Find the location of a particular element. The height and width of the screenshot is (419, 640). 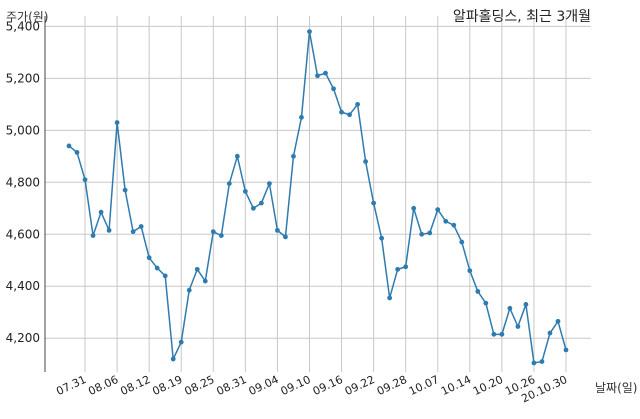

x-tick-label: 10.14 is located at coordinates (456, 385).